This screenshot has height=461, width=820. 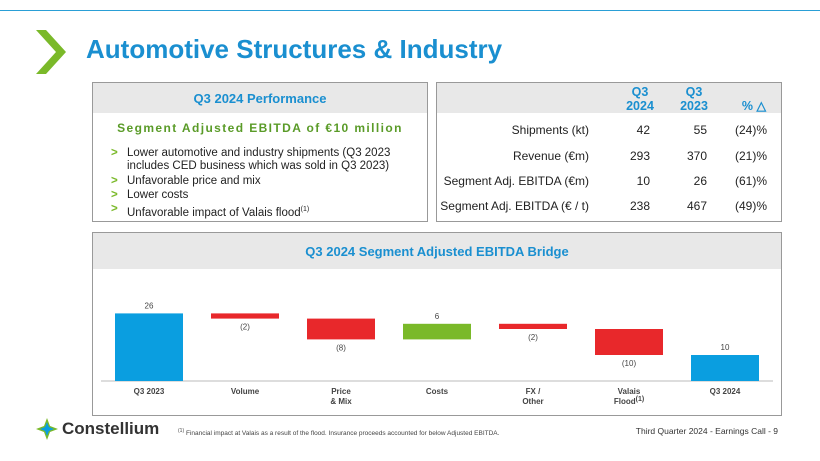 What do you see at coordinates (111, 428) in the screenshot?
I see `logo-text: Constellium` at bounding box center [111, 428].